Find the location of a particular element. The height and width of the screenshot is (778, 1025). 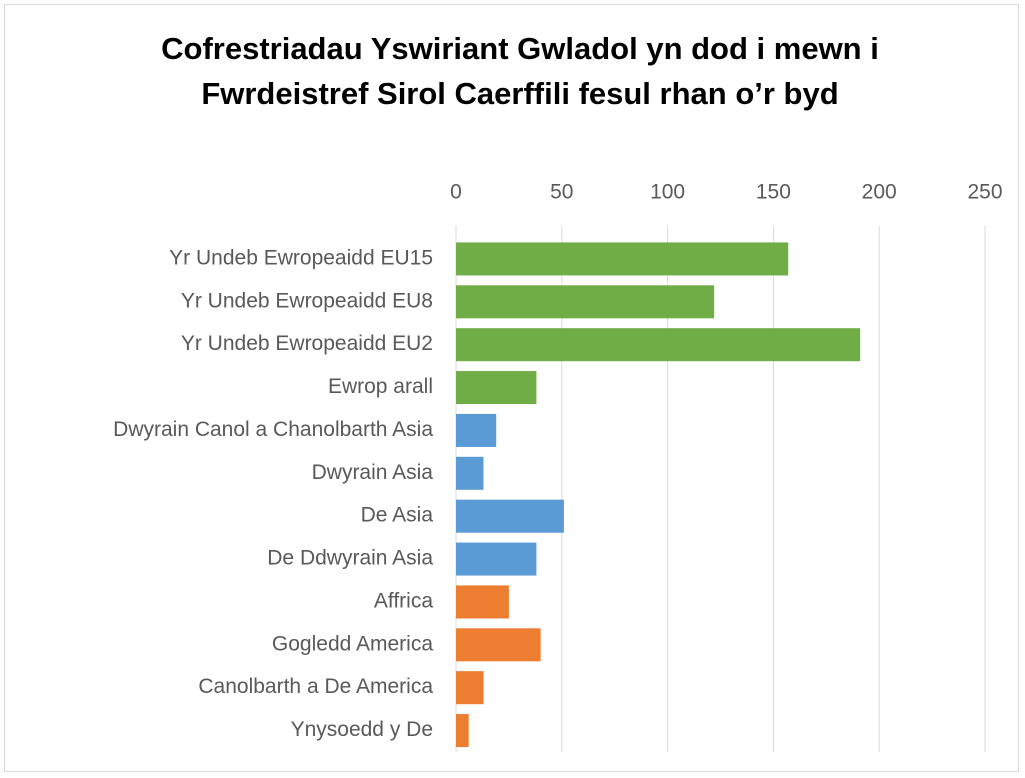

x-tick-label: 200 is located at coordinates (879, 192).